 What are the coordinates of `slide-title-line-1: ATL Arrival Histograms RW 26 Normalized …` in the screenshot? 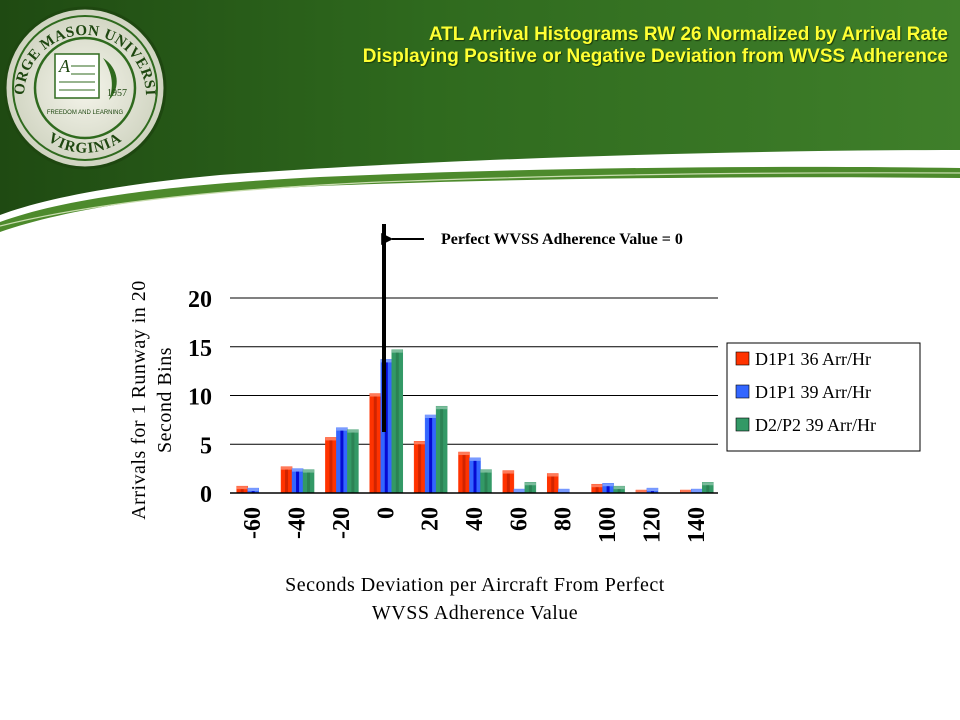 It's located at (688, 34).